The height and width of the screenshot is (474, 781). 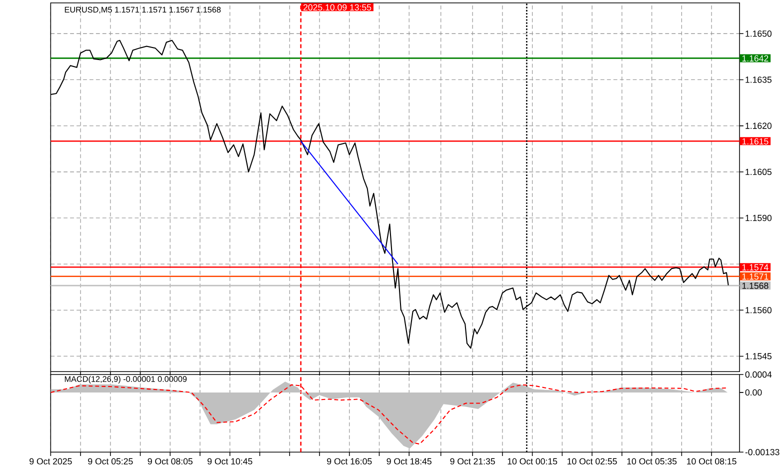 What do you see at coordinates (110, 461) in the screenshot?
I see `x-tick-label: 9 Oct 05:25` at bounding box center [110, 461].